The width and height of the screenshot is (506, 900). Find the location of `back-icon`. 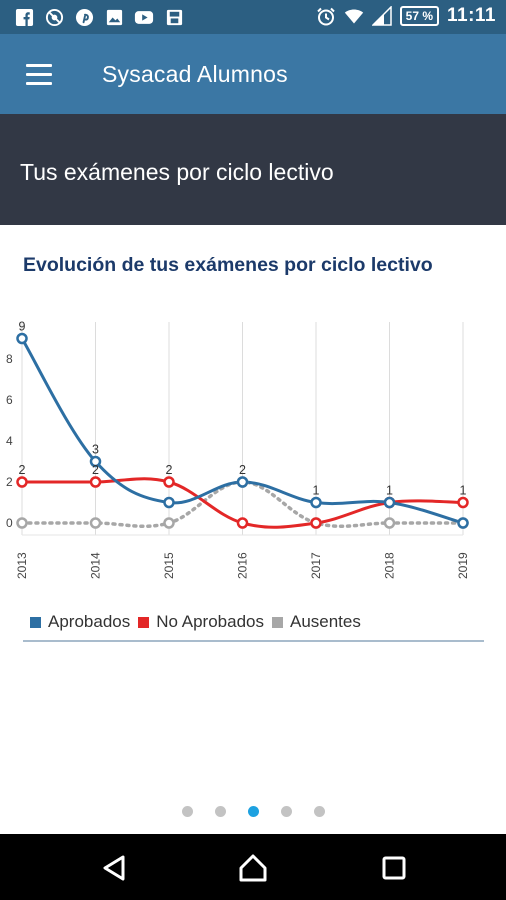

back-icon is located at coordinates (114, 868).